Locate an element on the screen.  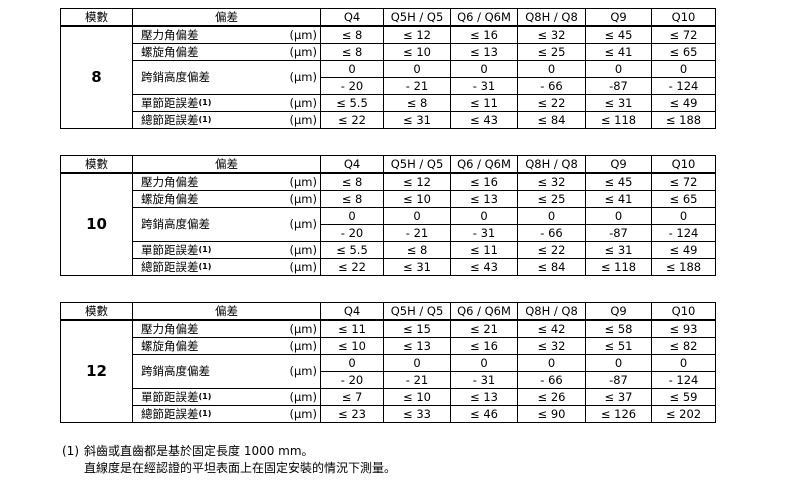
deviation-label: 總節距誤差(1) is located at coordinates (207, 414).